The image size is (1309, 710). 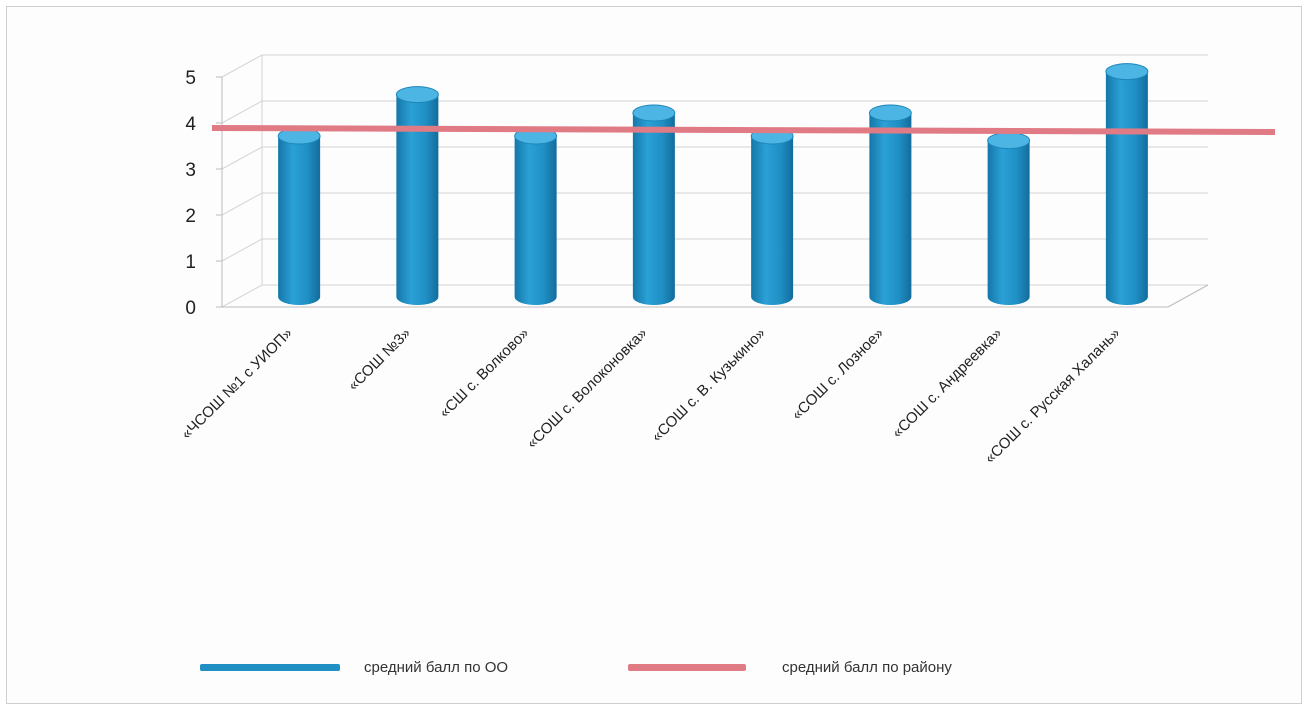 I want to click on y-axis-ticks: 0 1 2 3 4 5, so click(x=203, y=193).